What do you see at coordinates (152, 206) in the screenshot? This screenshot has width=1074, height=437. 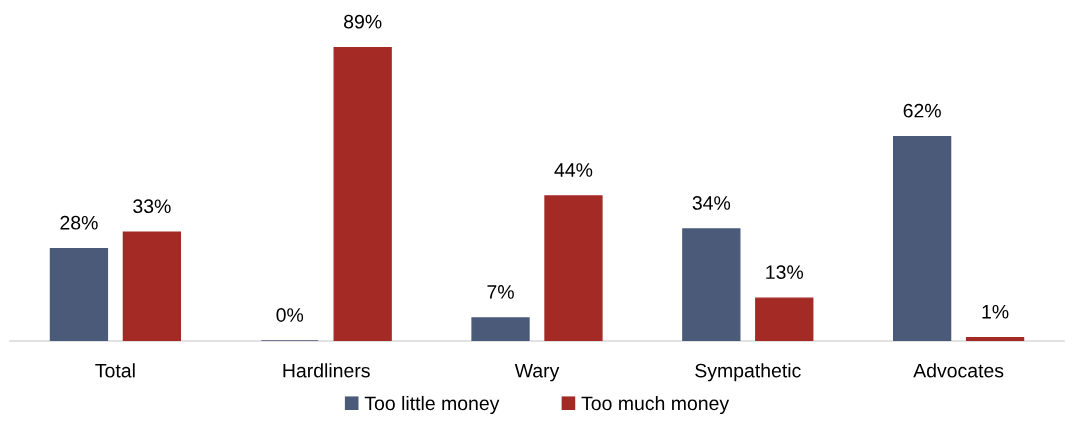 I see `data-label: 33%` at bounding box center [152, 206].